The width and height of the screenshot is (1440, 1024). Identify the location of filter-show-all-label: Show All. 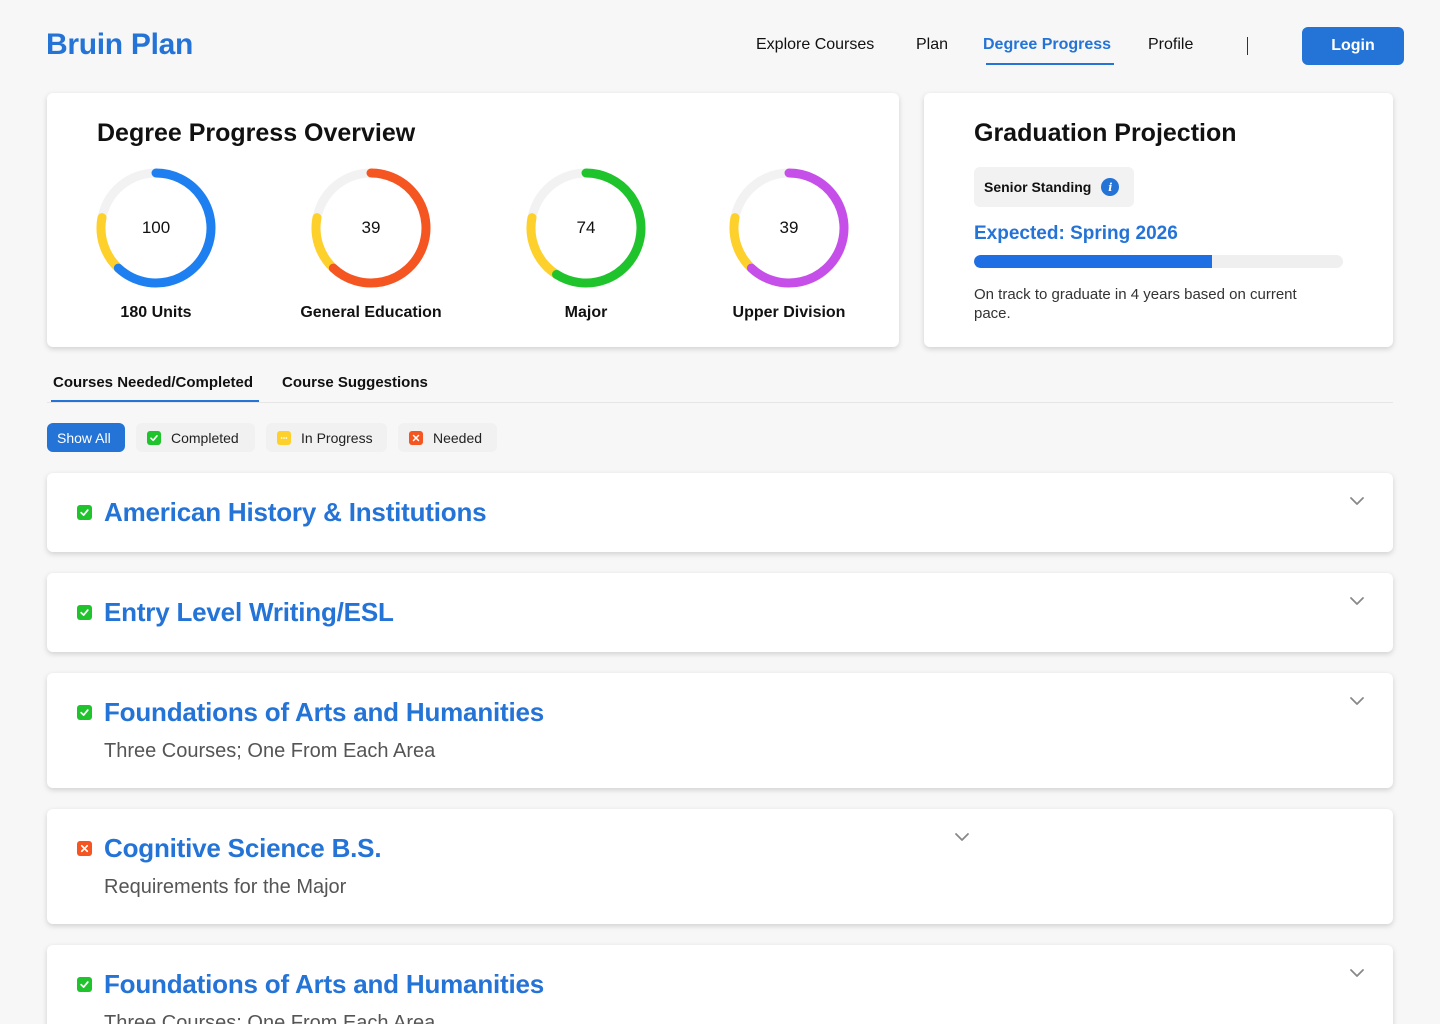
(84, 437).